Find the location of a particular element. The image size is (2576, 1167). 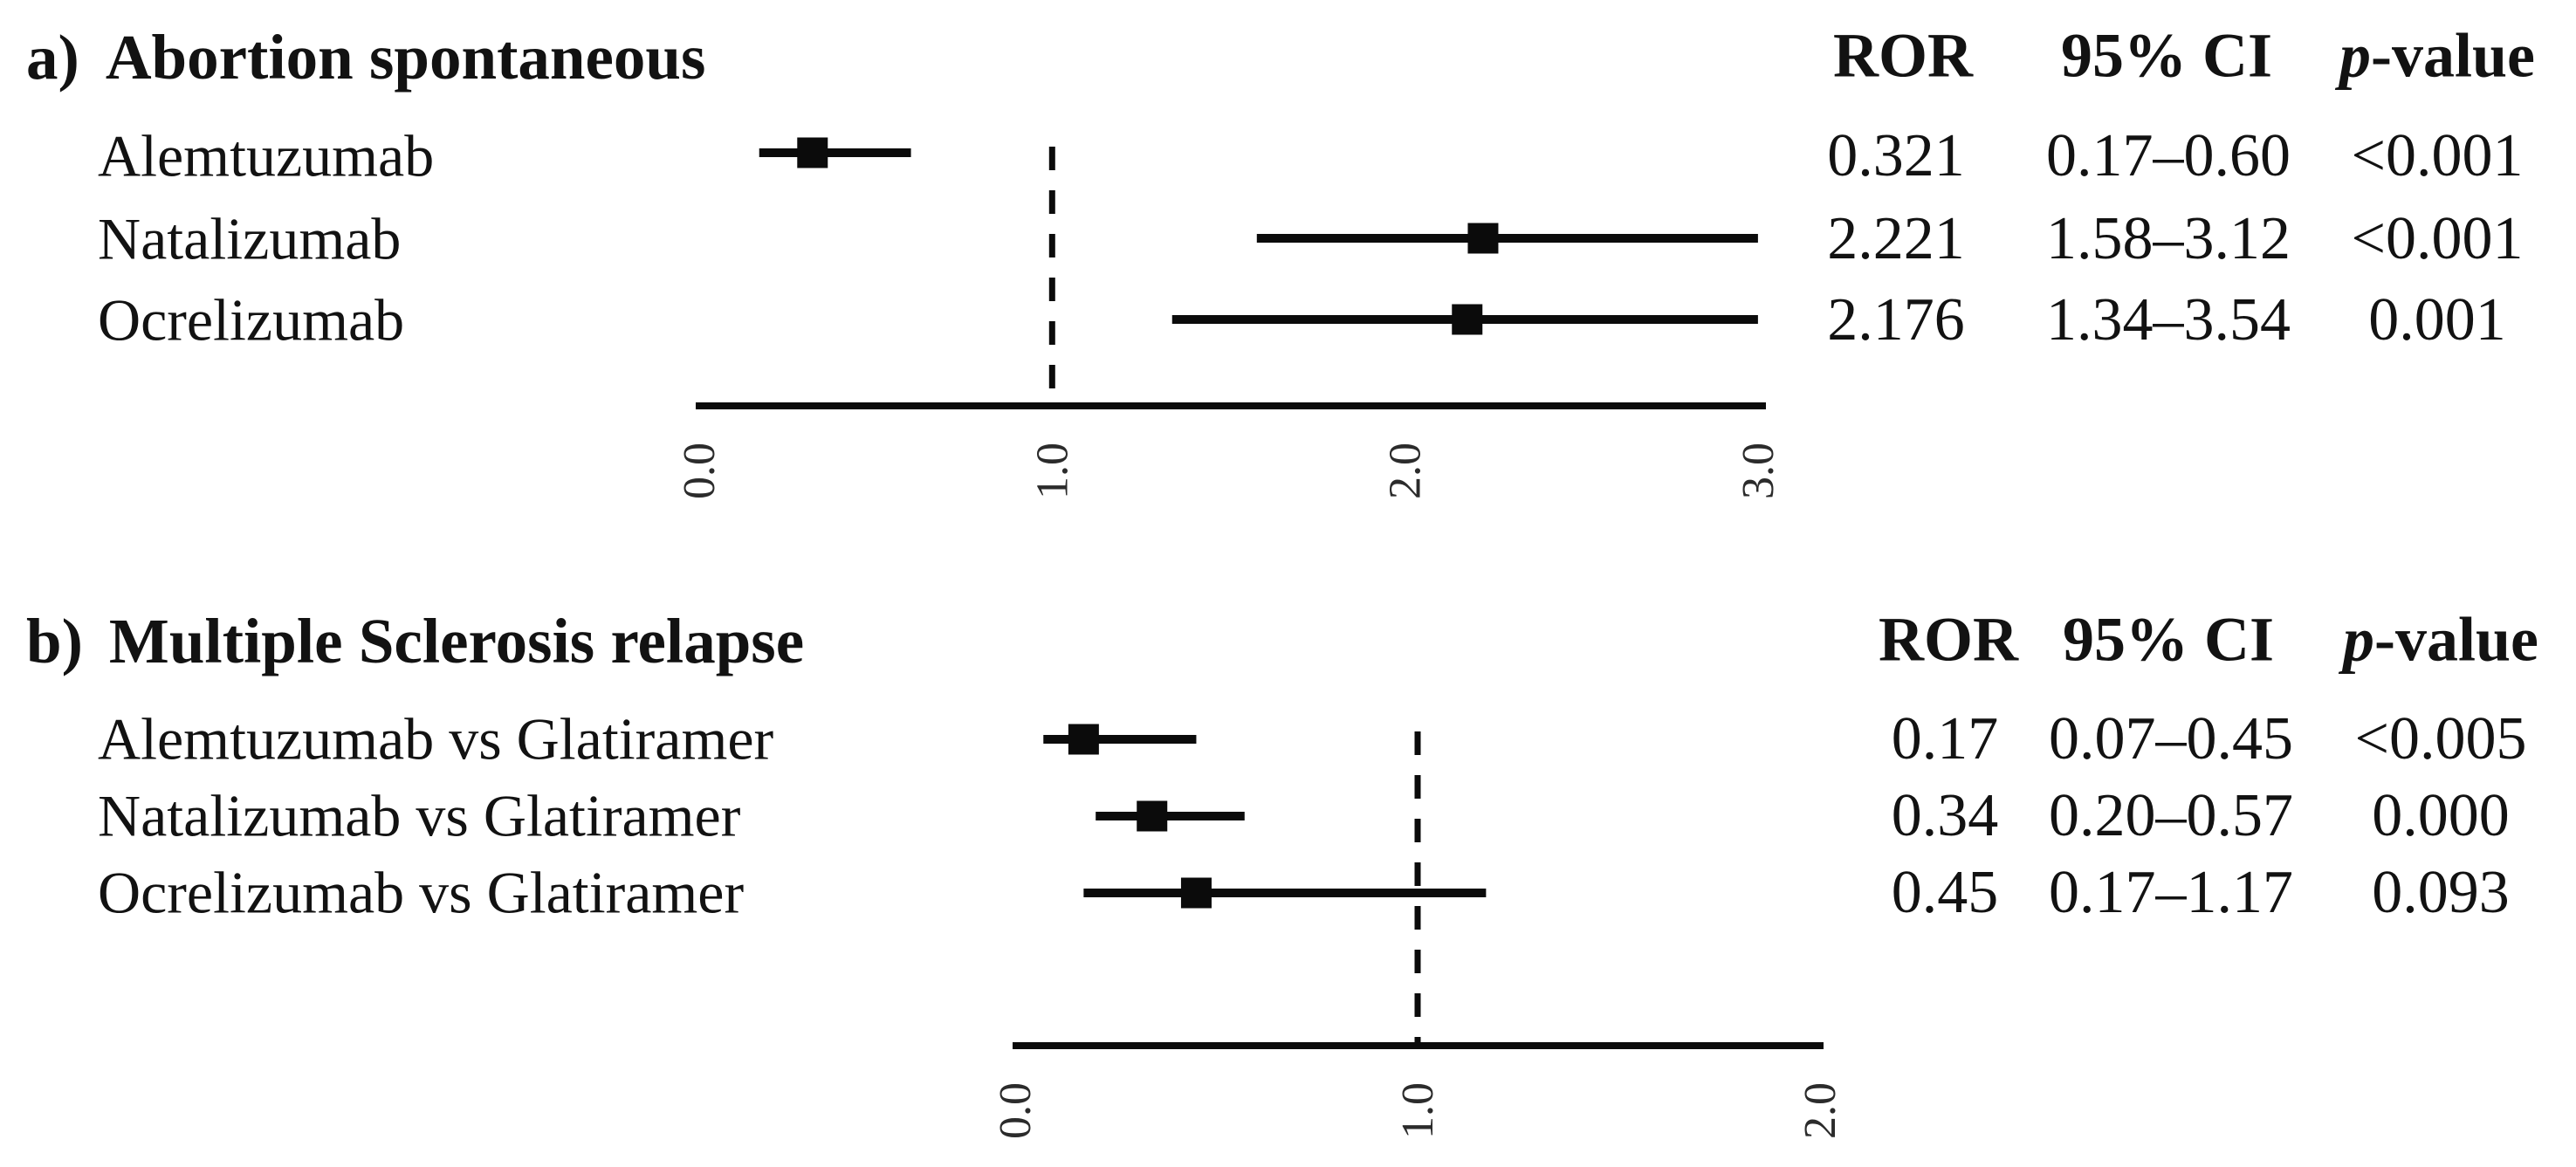

ror-value: 0.17 is located at coordinates (1945, 738).